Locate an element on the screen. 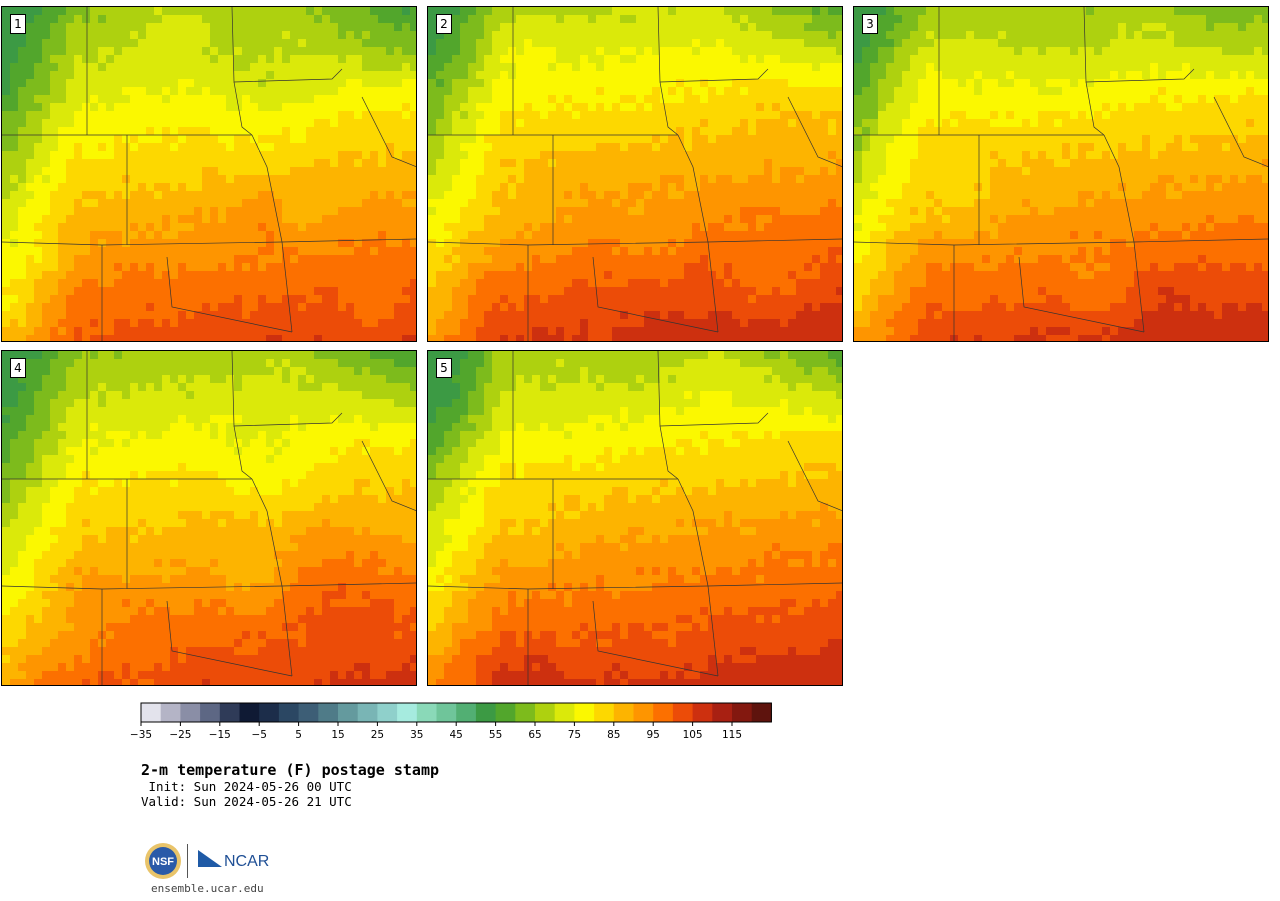 The height and width of the screenshot is (901, 1280). ensemble-member-map-4: 4 is located at coordinates (209, 518).